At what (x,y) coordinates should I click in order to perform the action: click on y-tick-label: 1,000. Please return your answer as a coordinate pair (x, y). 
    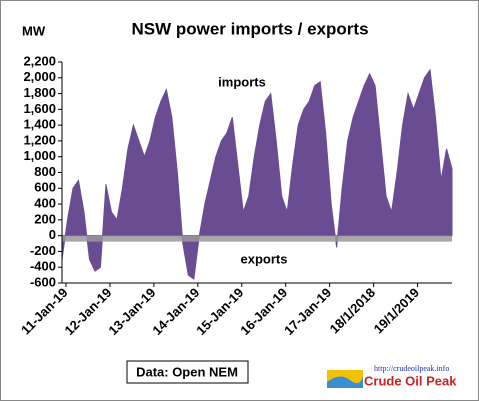
    Looking at the image, I should click on (39, 155).